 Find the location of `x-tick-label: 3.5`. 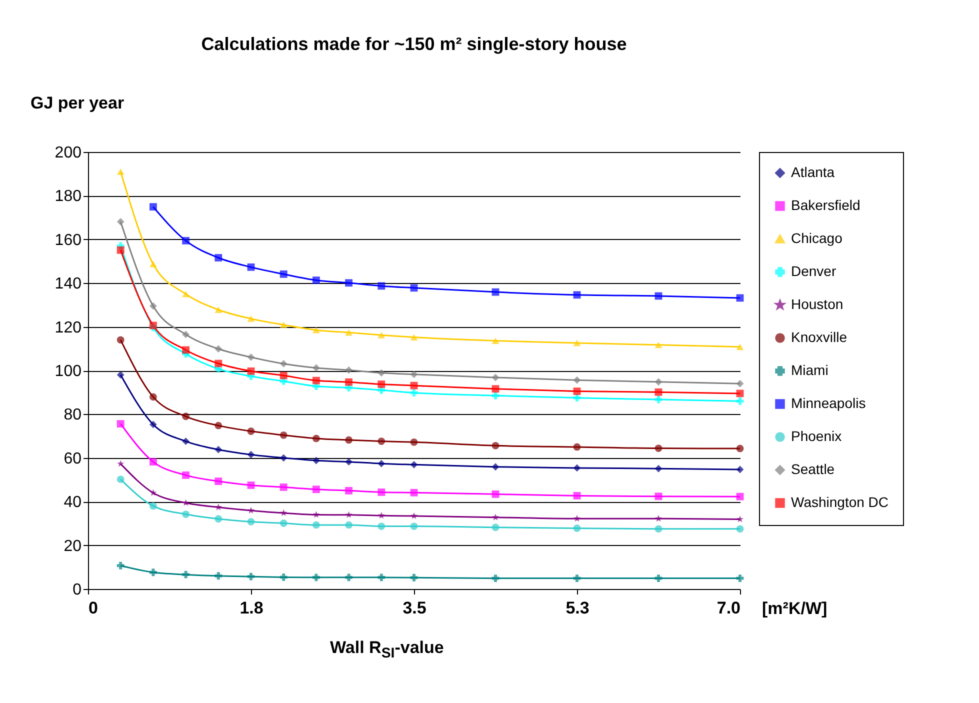

x-tick-label: 3.5 is located at coordinates (414, 608).